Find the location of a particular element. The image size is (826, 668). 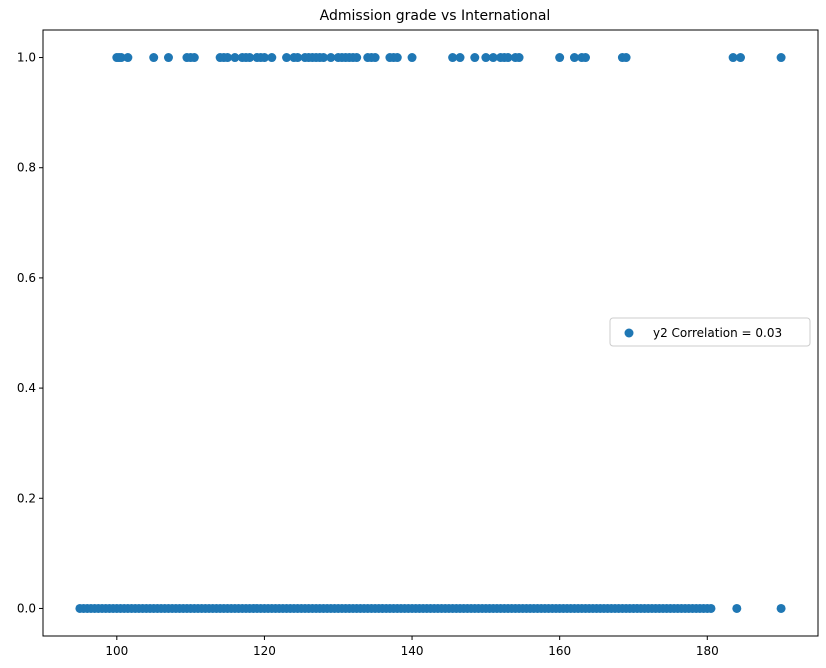

x-tick-label: 160 is located at coordinates (559, 651).